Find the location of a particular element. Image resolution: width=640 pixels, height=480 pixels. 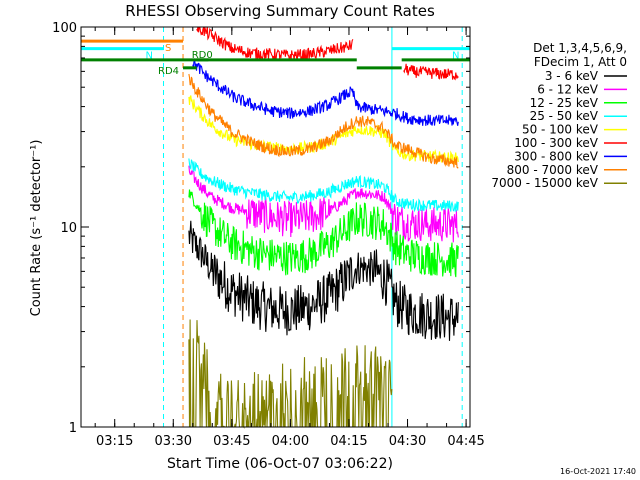

legend-label-0: 3 - 6 keV is located at coordinates (572, 76).